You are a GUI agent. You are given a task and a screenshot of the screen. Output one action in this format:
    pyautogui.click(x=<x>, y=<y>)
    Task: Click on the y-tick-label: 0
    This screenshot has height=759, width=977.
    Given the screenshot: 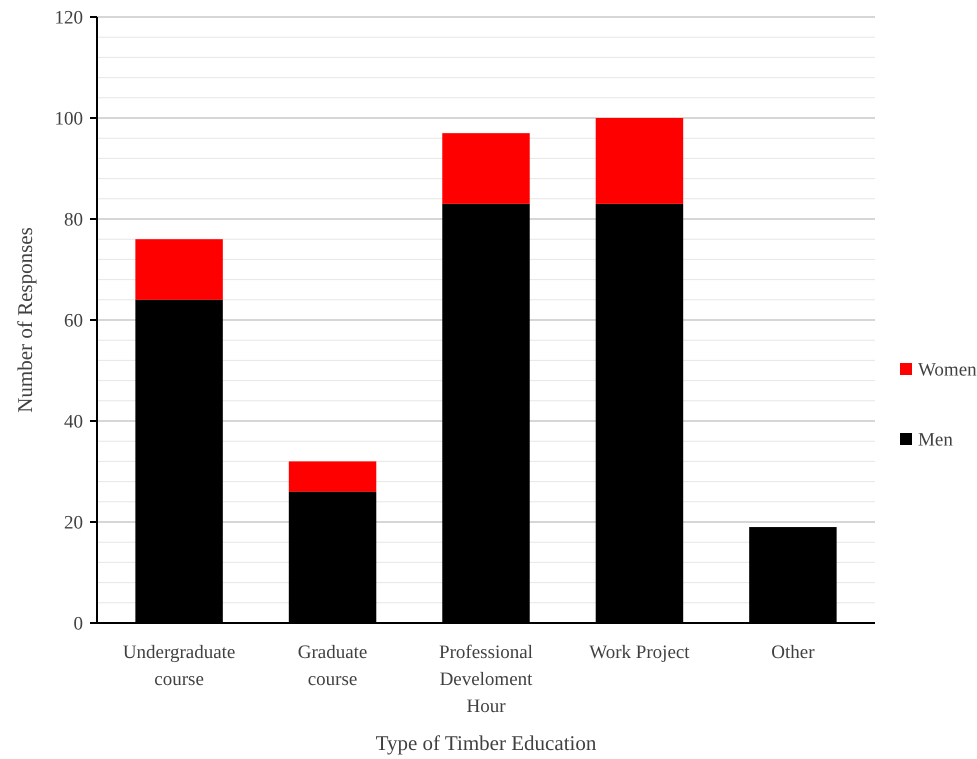 What is the action you would take?
    pyautogui.click(x=78, y=624)
    